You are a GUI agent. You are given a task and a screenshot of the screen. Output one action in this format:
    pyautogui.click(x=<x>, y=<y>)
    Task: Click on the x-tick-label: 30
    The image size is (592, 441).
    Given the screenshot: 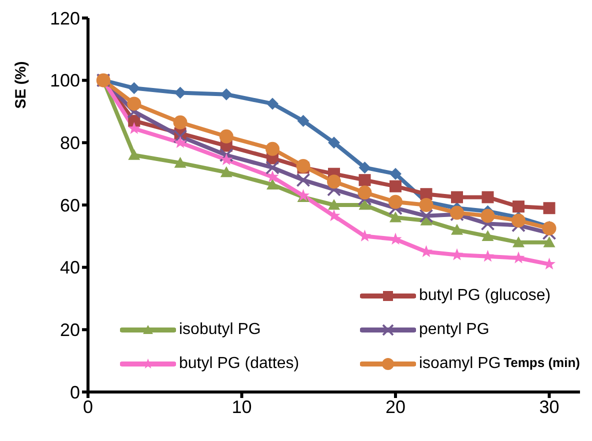 What is the action you would take?
    pyautogui.click(x=549, y=406)
    